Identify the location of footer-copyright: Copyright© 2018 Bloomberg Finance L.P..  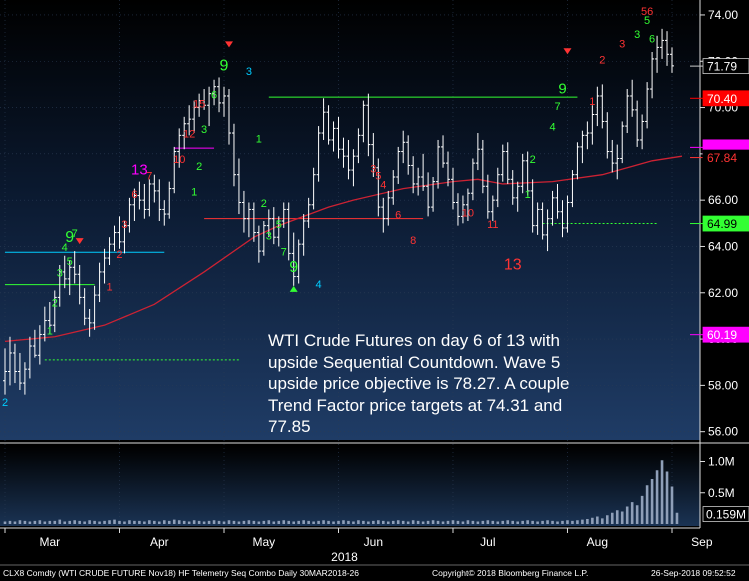
(510, 573).